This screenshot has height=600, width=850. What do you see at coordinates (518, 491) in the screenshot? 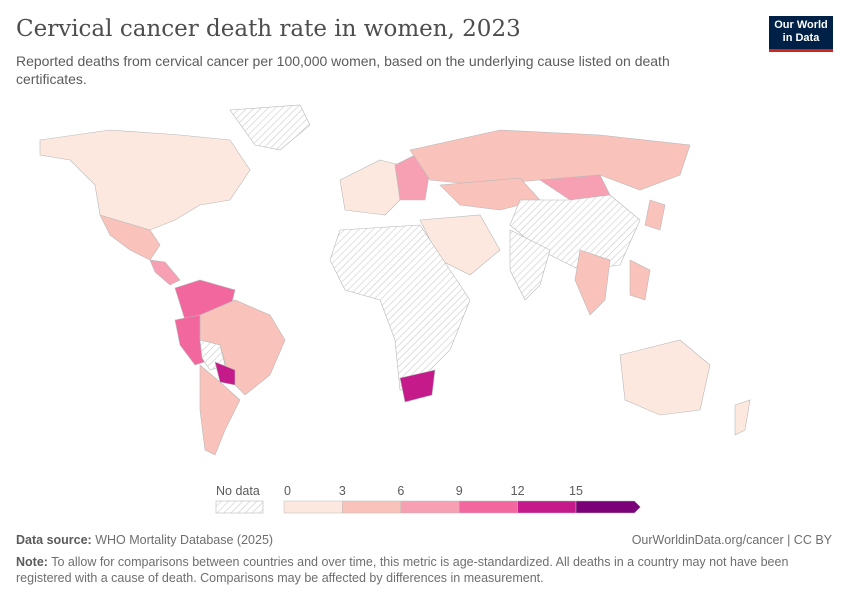
I see `legend-tick-label: 12` at bounding box center [518, 491].